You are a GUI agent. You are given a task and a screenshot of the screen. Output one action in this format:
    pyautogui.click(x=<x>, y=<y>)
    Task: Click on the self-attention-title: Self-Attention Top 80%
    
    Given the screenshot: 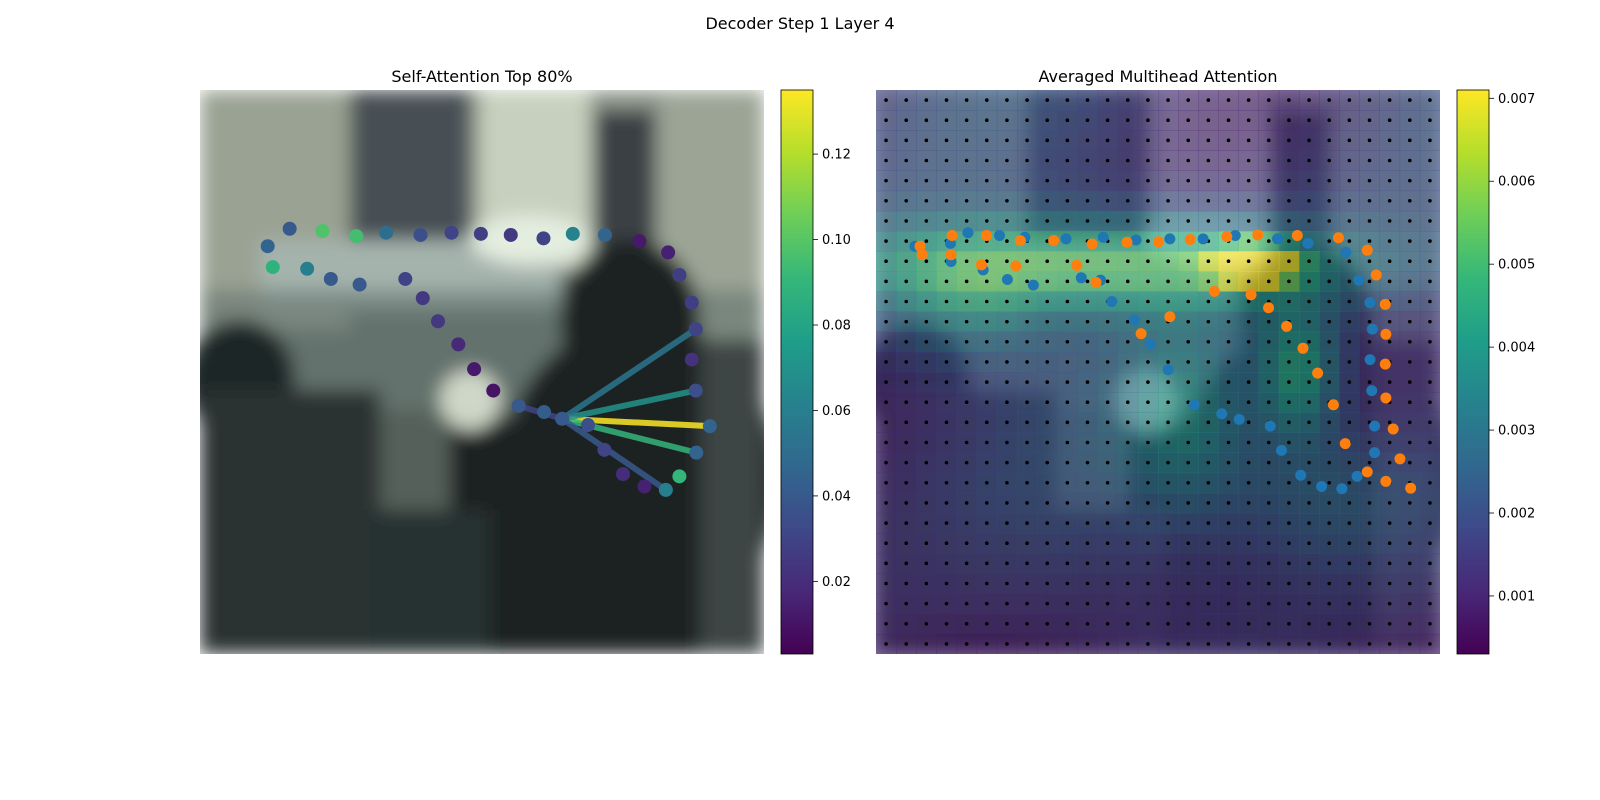 What is the action you would take?
    pyautogui.click(x=481, y=76)
    